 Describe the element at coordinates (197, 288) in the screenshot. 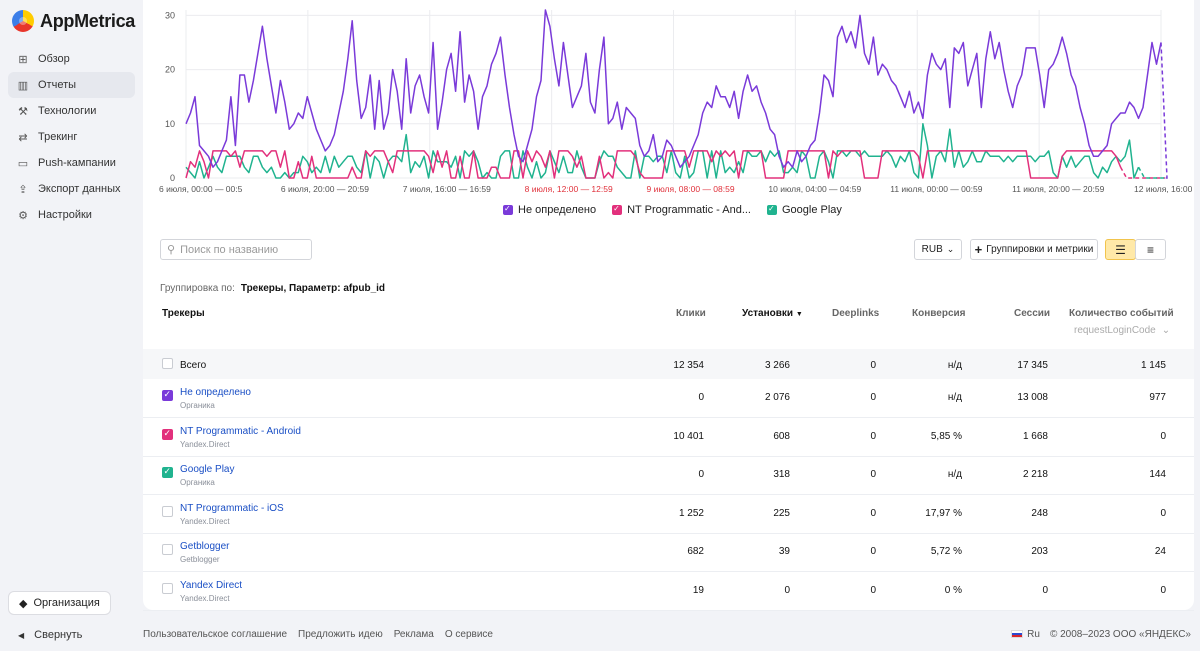

I see `grouping-label: Группировка по:` at that location.